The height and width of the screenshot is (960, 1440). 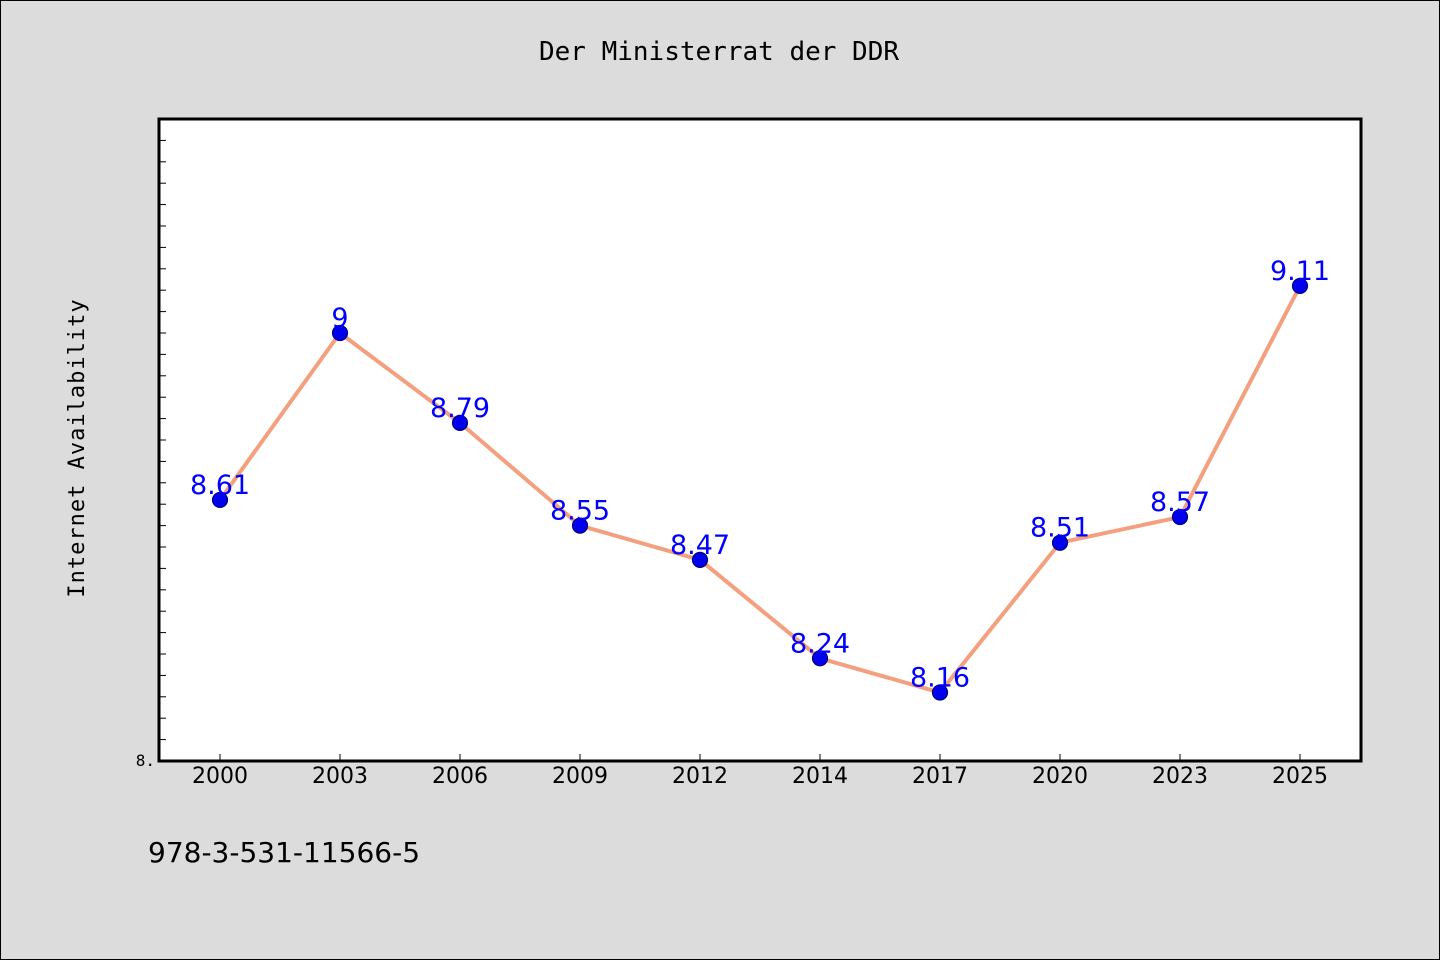 I want to click on data-label: 8.24, so click(x=820, y=643).